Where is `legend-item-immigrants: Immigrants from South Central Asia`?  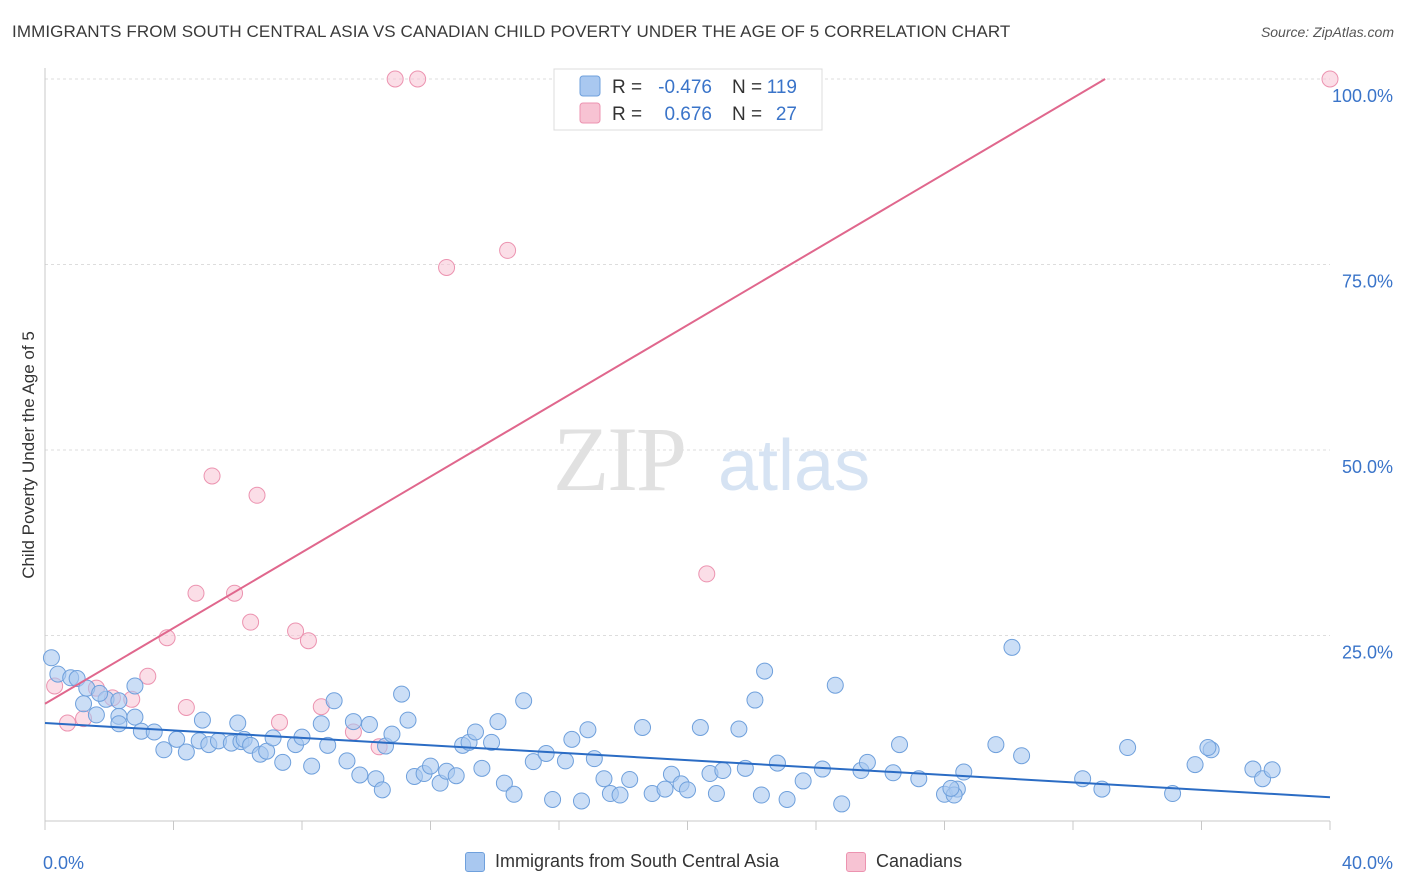
legend-item-immigrants: Immigrants from South Central Asia is located at coordinates (622, 861).